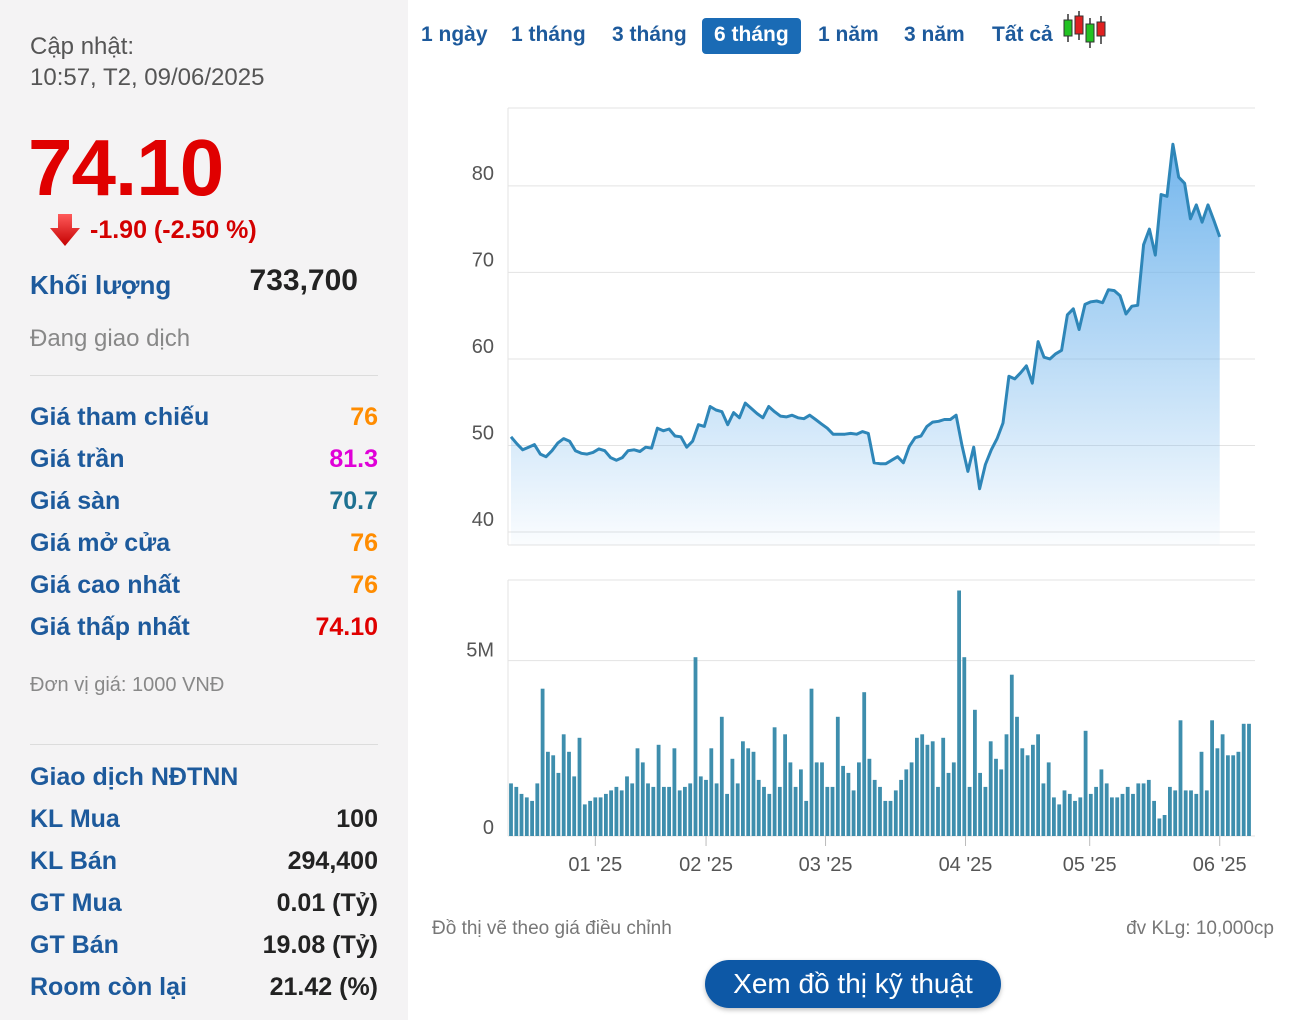  What do you see at coordinates (848, 34) in the screenshot?
I see `tab-1-year: 1 năm` at bounding box center [848, 34].